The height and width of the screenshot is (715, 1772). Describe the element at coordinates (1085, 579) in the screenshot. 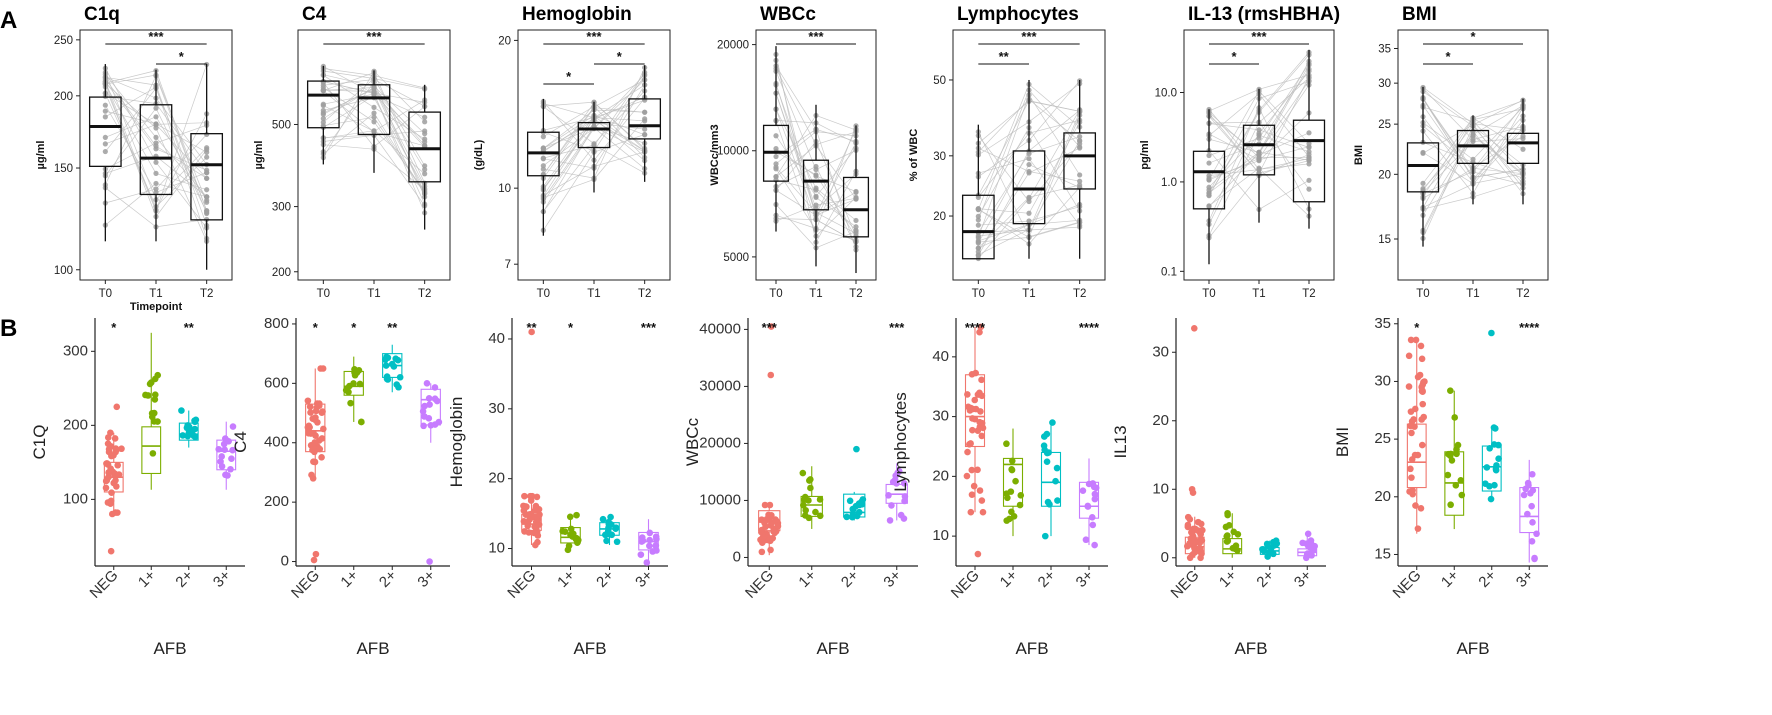

I see `x-tick-label: 3+` at that location.